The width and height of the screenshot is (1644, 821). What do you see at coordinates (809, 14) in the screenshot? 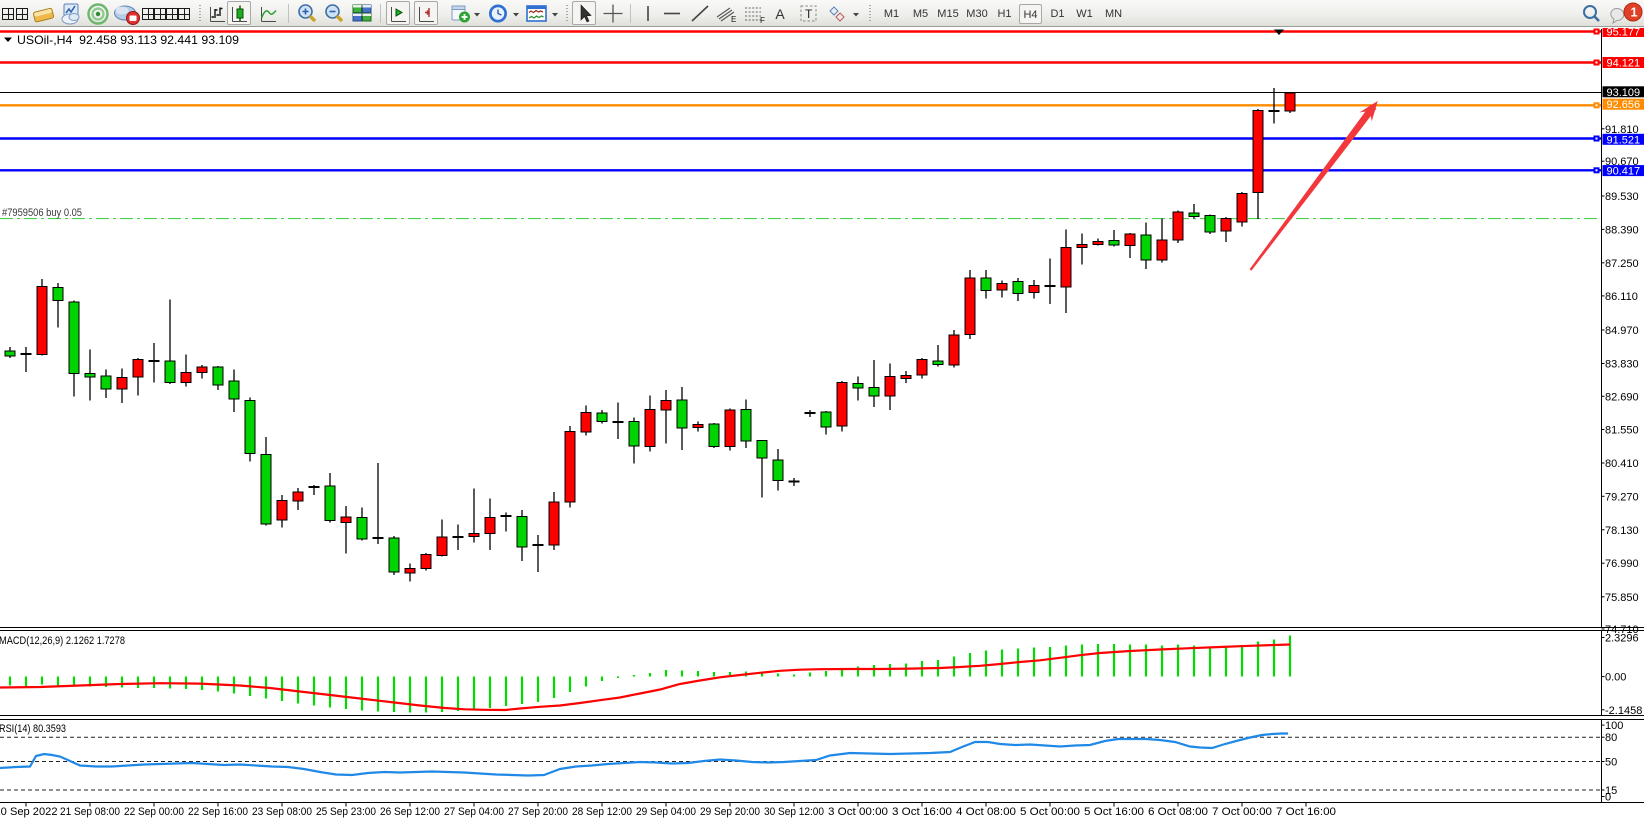
I see `svg-text: T` at bounding box center [809, 14].